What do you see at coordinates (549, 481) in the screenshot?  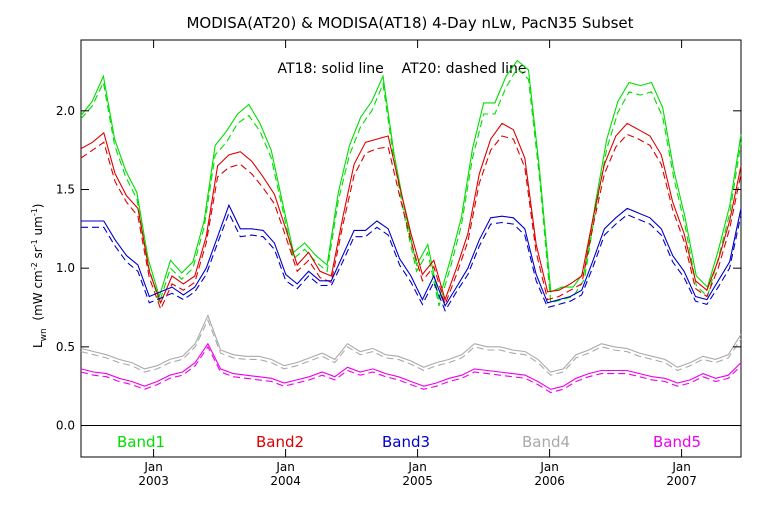 I see `x-tick-year: 2006` at bounding box center [549, 481].